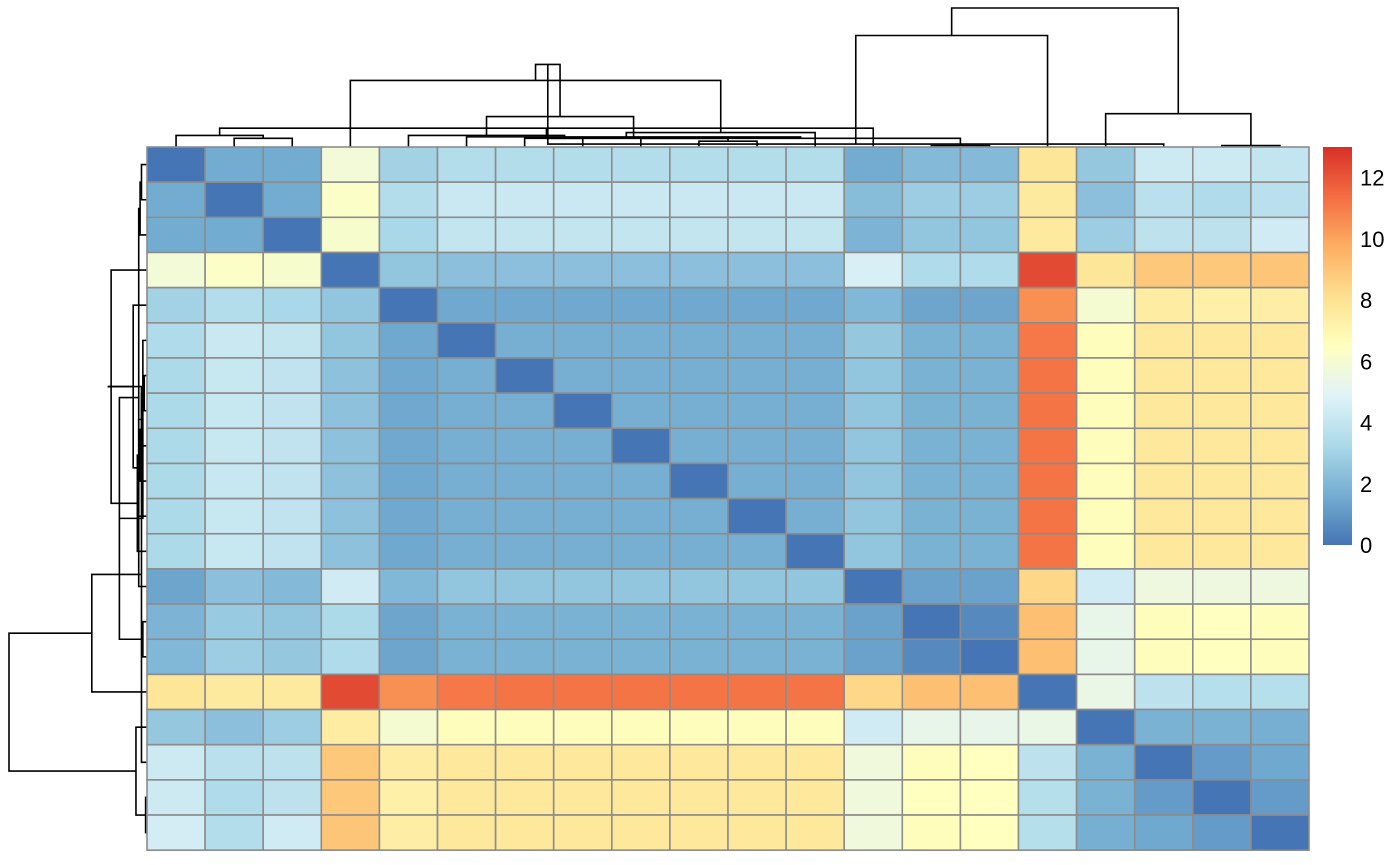 Image resolution: width=1400 pixels, height=865 pixels. Describe the element at coordinates (873, 832) in the screenshot. I see `heatmap-cell-r20-c13` at that location.